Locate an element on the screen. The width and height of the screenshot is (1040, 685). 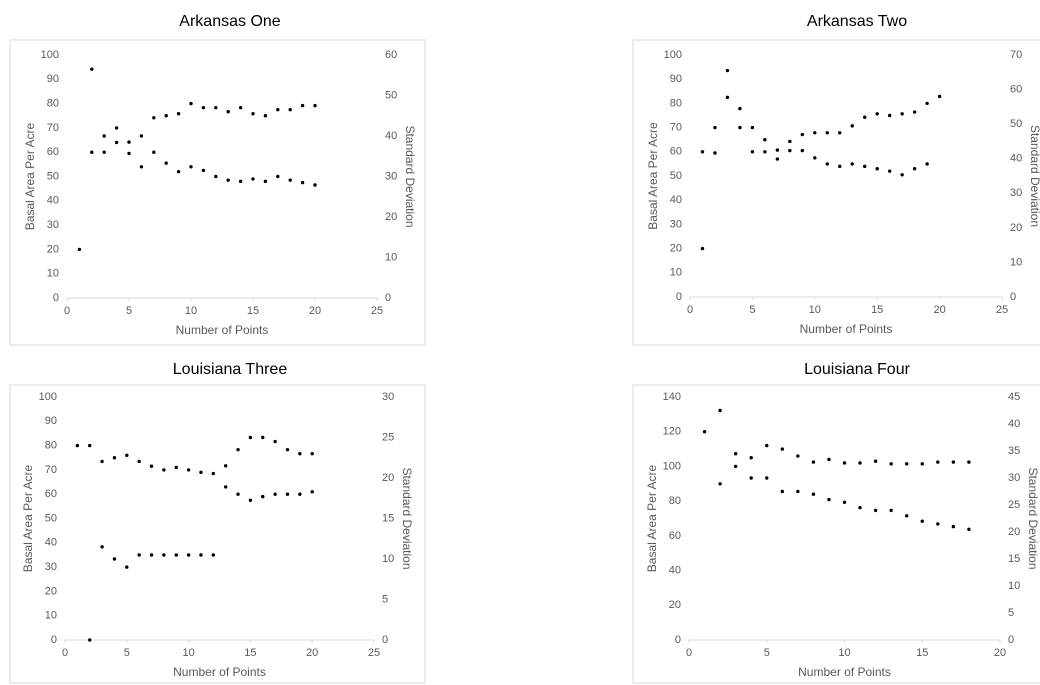
y2-tick-label: 25 is located at coordinates (1014, 505).